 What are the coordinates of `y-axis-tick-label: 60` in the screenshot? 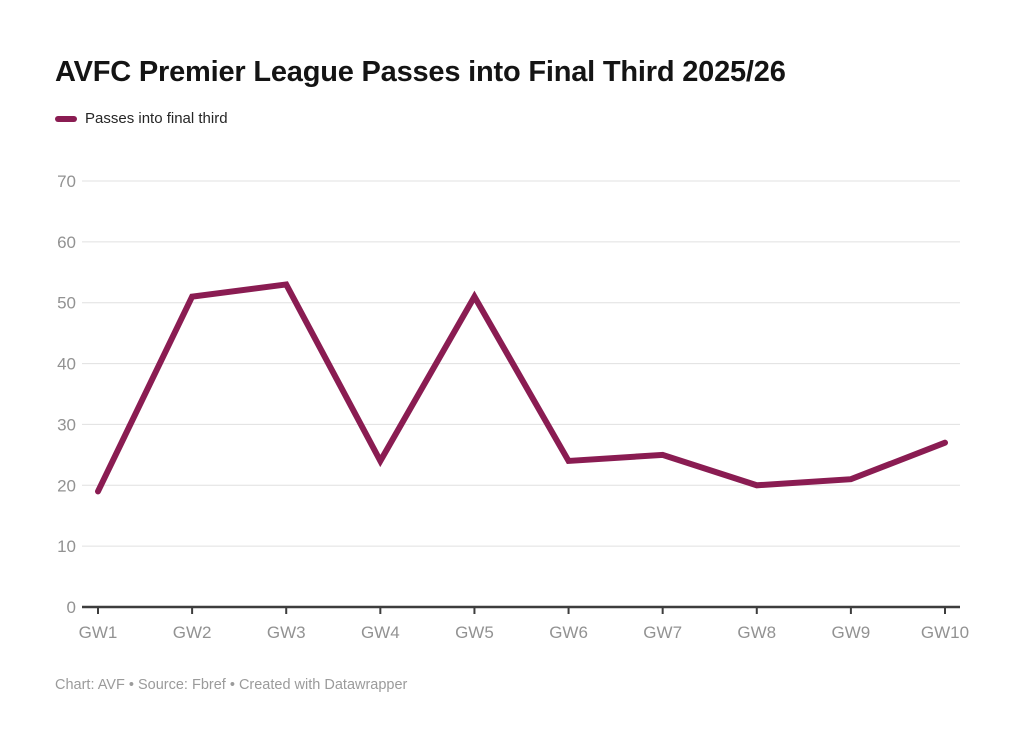 It's located at (66, 242).